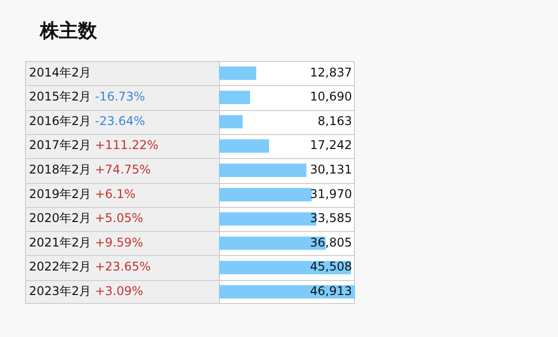 This screenshot has height=337, width=558. Describe the element at coordinates (331, 72) in the screenshot. I see `data-label: 12,837` at that location.